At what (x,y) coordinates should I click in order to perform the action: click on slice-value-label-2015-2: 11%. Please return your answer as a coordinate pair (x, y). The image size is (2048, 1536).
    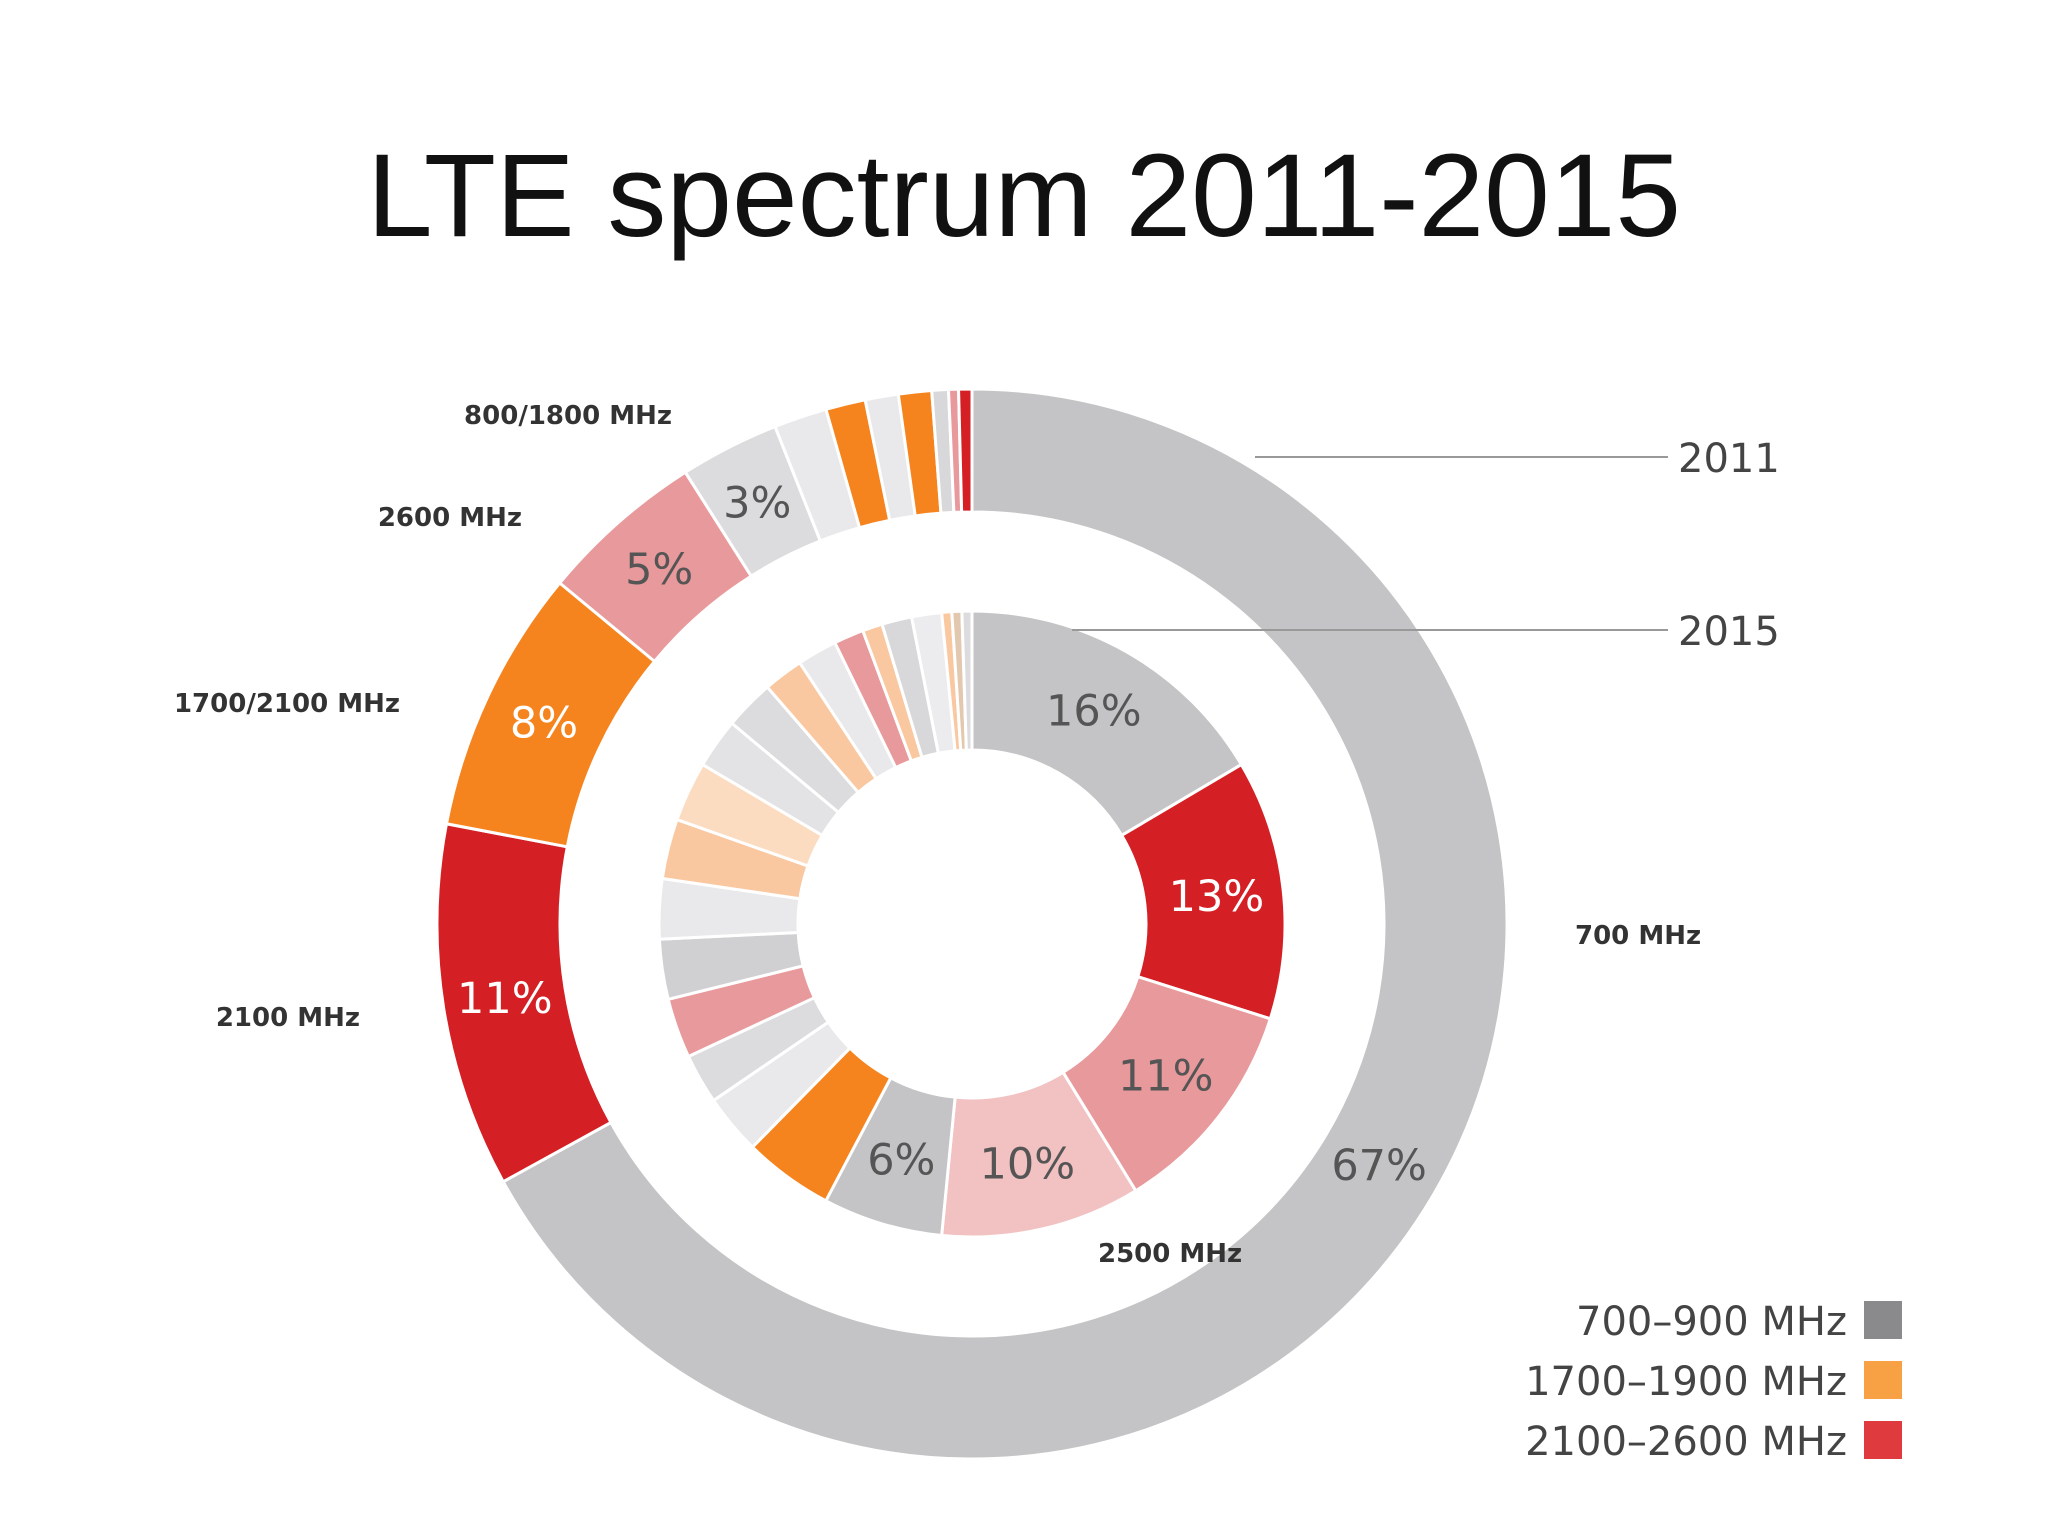
    Looking at the image, I should click on (1166, 1077).